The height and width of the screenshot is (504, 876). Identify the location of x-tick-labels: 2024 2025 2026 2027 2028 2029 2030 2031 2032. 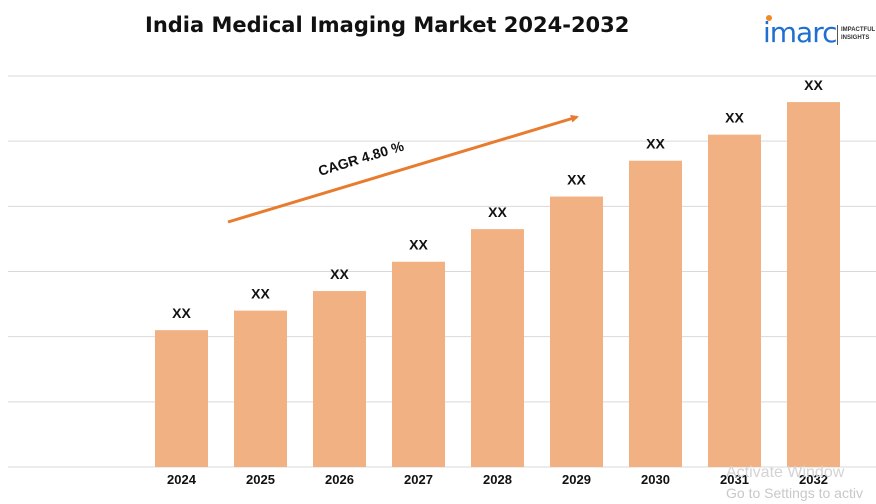
(497, 479).